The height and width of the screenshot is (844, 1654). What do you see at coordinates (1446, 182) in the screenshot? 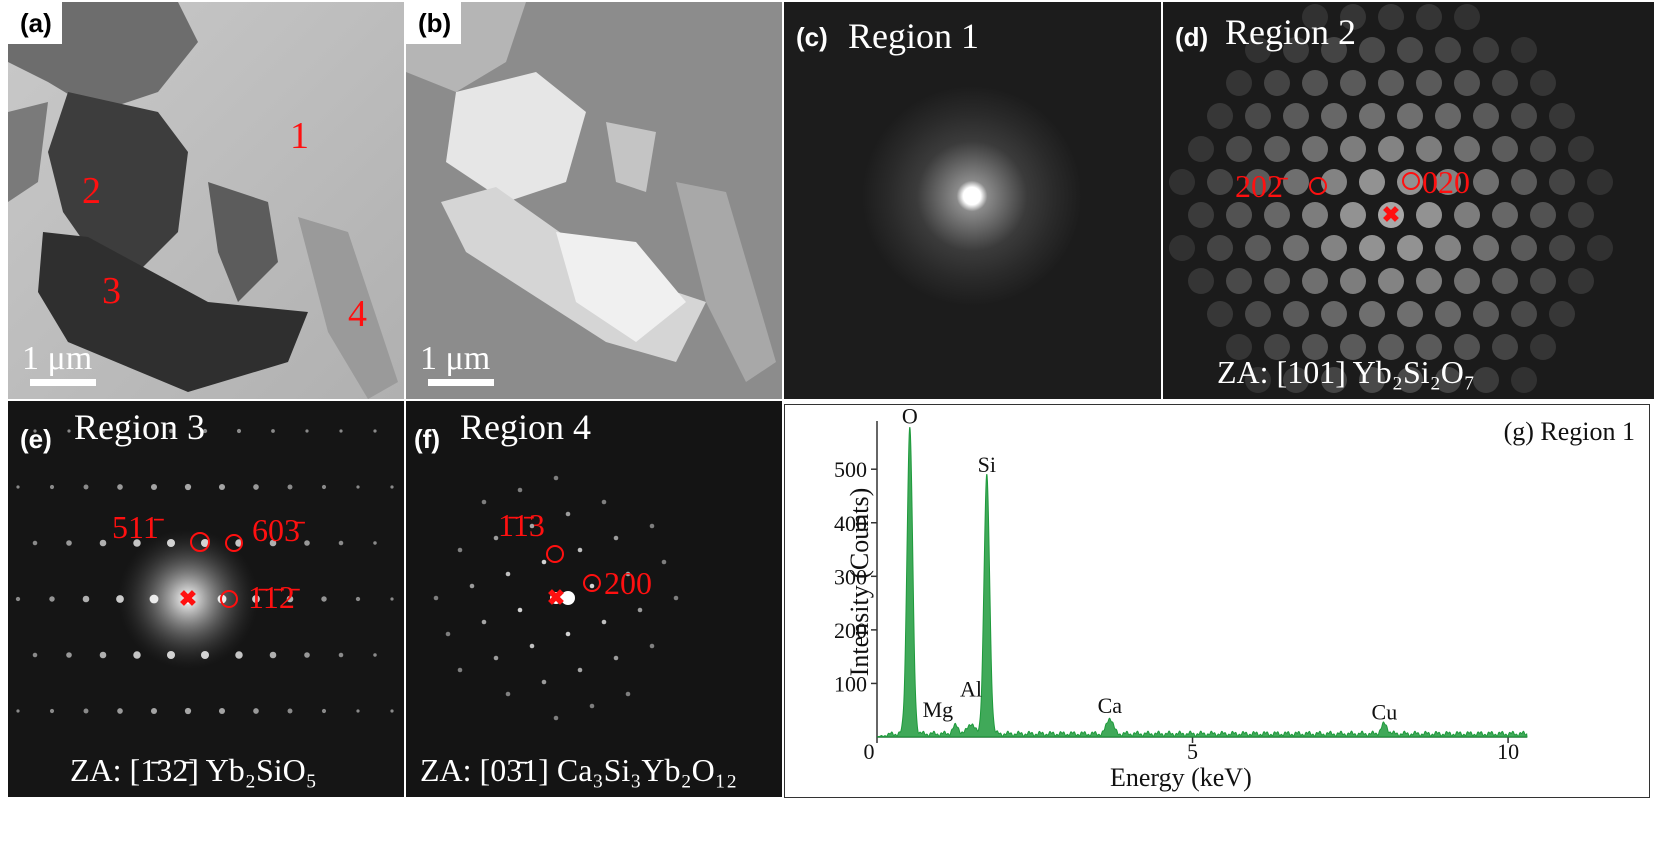
I see `miller-index-right: 020` at bounding box center [1446, 182].